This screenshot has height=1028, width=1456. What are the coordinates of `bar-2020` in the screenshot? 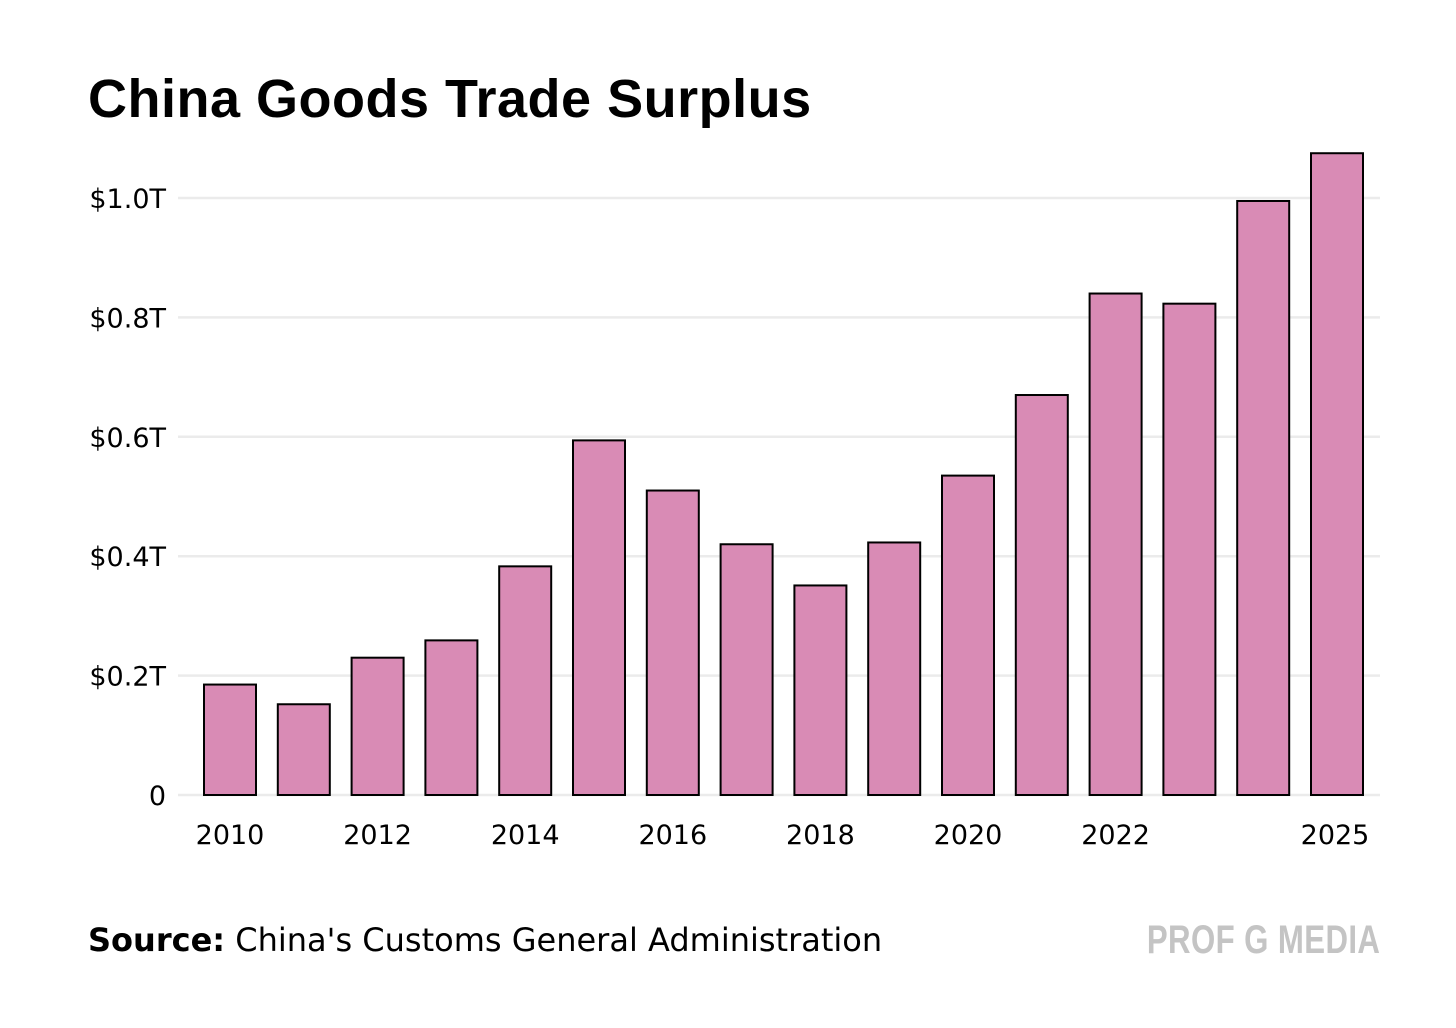 It's located at (968, 635).